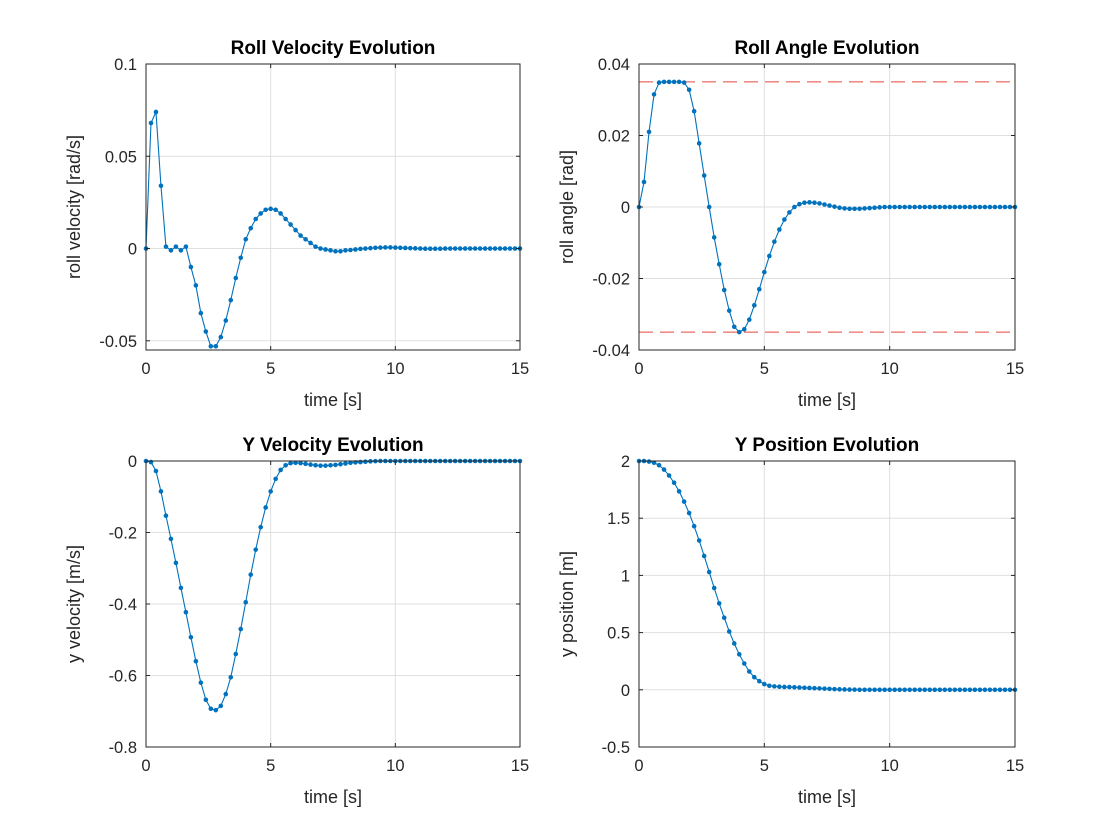 This screenshot has height=840, width=1120. Describe the element at coordinates (567, 207) in the screenshot. I see `chart-2-y-axis-label: roll angle [rad]` at that location.